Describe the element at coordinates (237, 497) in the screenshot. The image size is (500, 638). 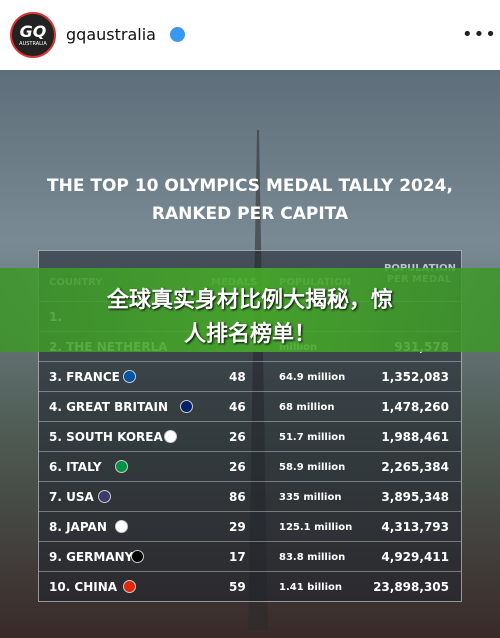
I see `cell-medals: 86` at that location.